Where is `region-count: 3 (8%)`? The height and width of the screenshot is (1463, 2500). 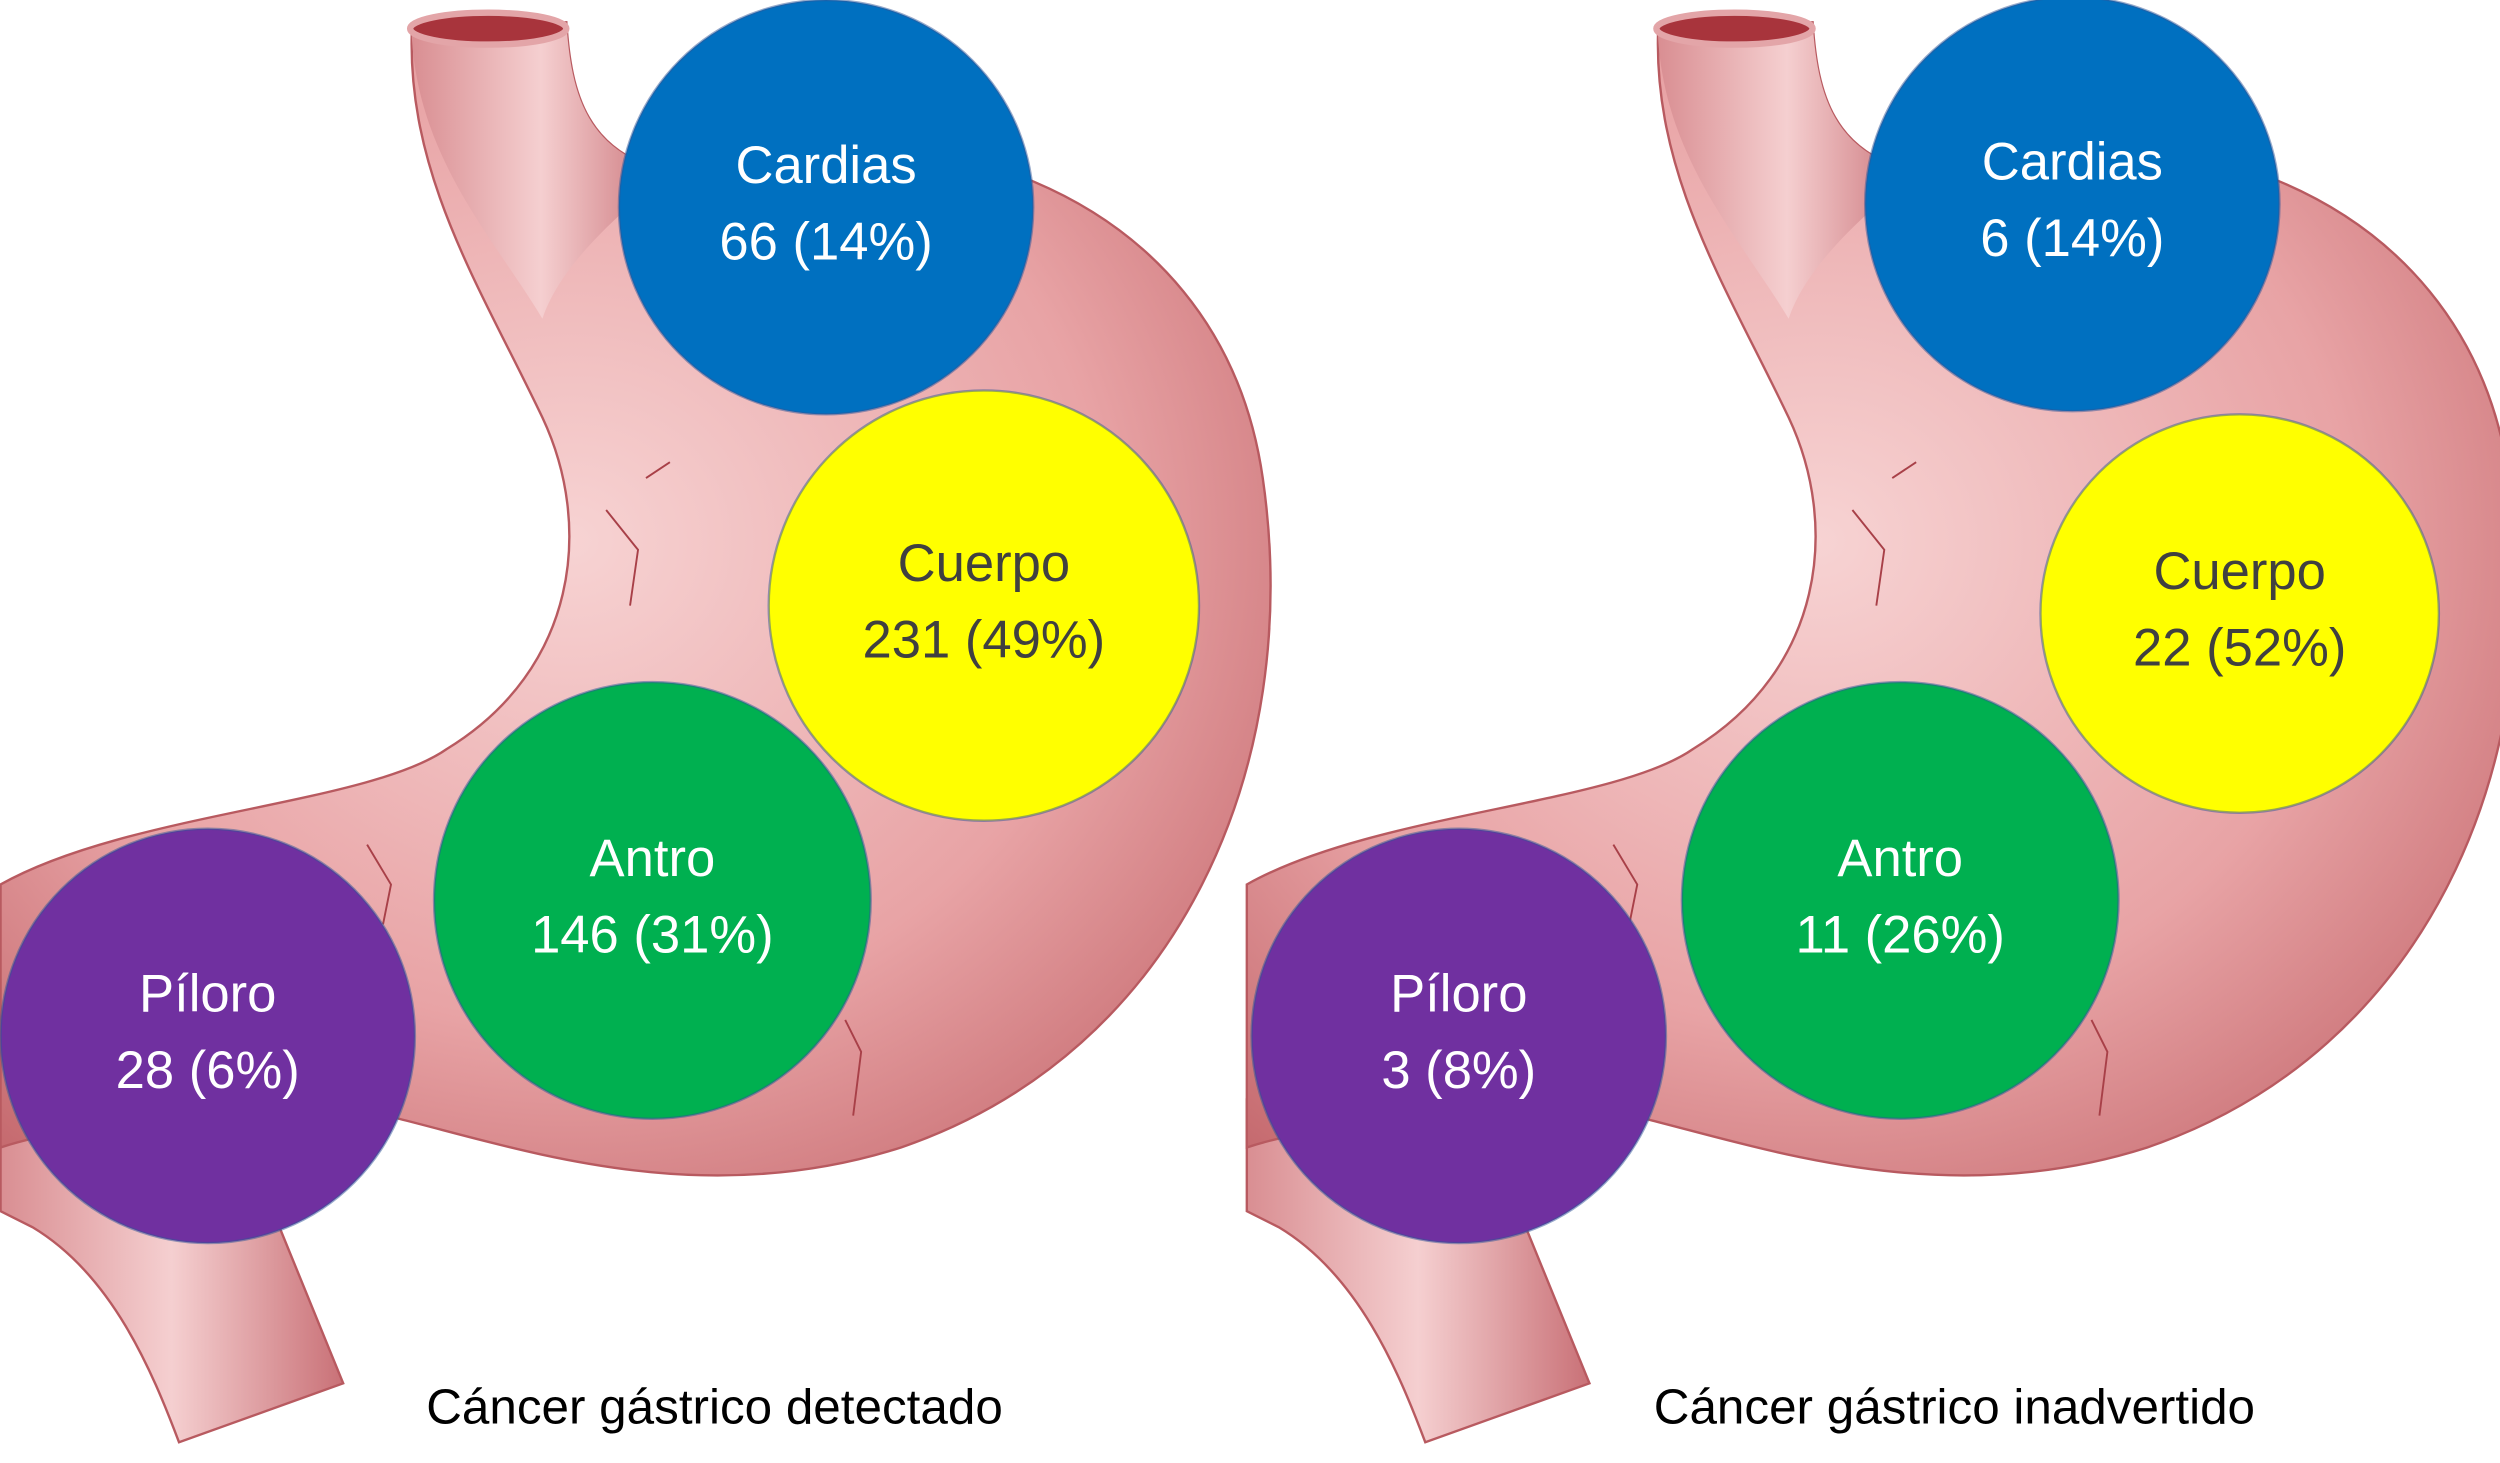 region-count: 3 (8%) is located at coordinates (1458, 1070).